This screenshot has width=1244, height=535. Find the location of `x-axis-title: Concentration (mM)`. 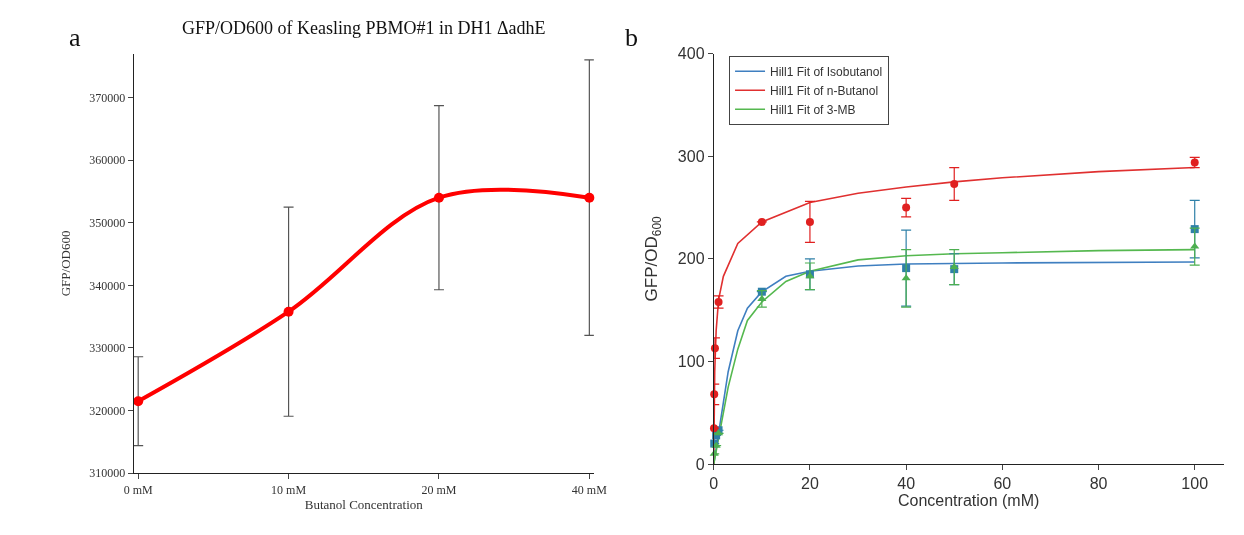

x-axis-title: Concentration (mM) is located at coordinates (968, 501).